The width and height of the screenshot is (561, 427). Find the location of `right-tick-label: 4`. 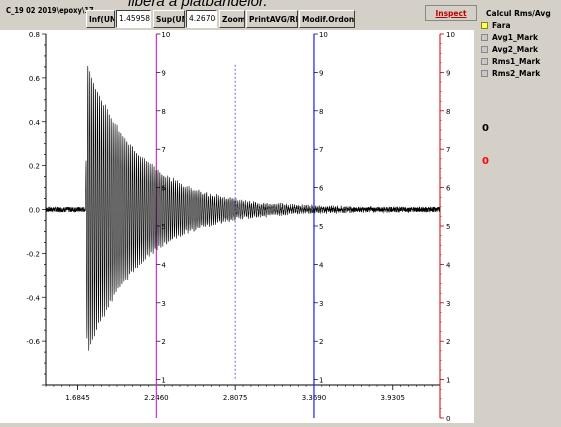

right-tick-label: 4 is located at coordinates (448, 265).